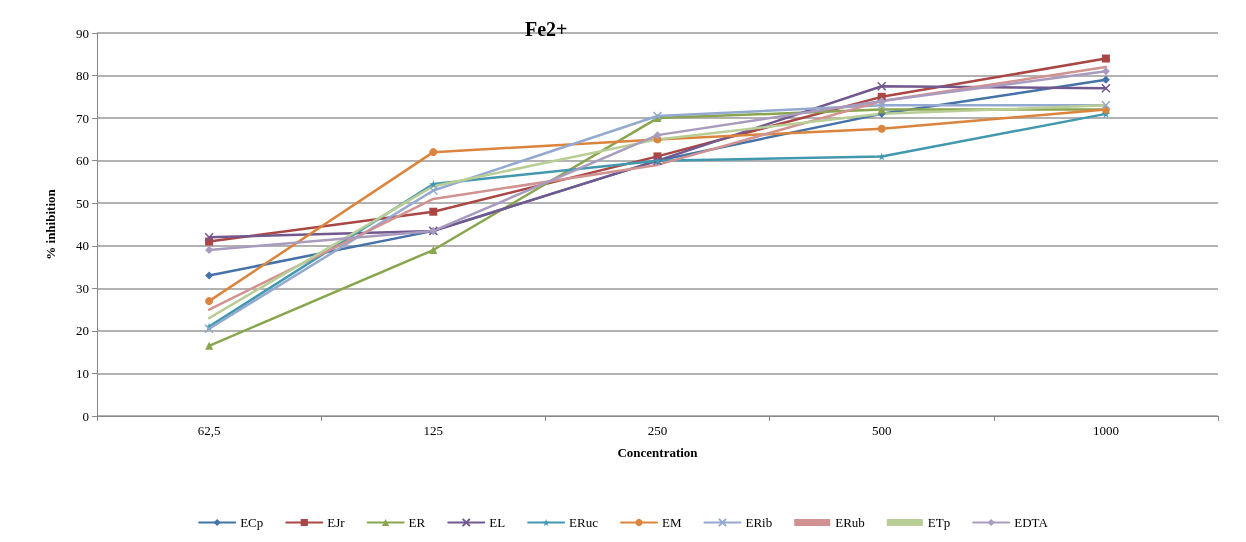  I want to click on x-tick-label: 125, so click(433, 430).